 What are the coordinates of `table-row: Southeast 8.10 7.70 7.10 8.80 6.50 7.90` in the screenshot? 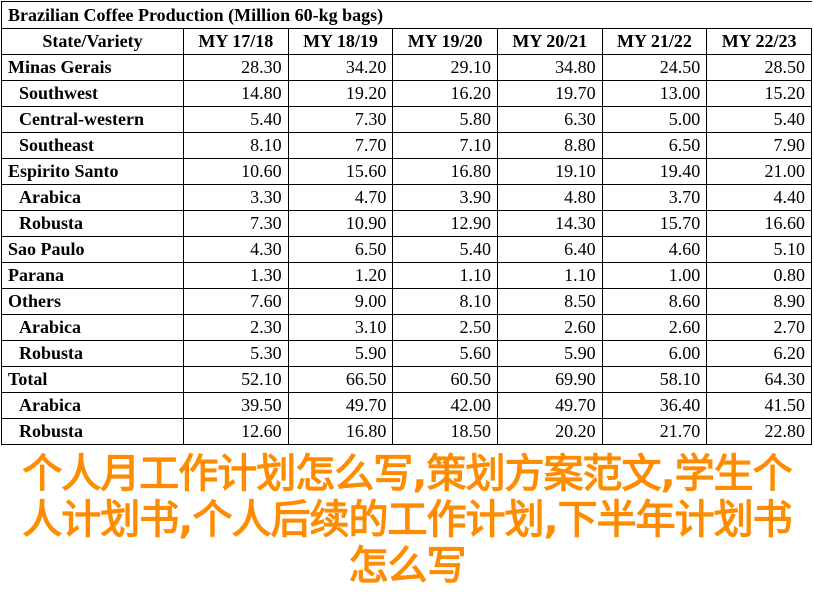 It's located at (406, 145).